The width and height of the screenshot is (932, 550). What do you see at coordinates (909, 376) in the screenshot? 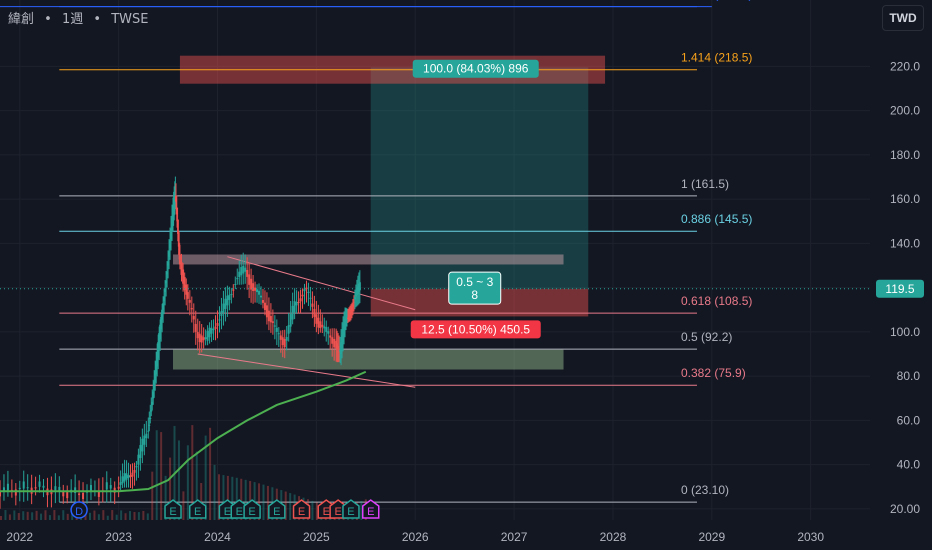
I see `price-axis-tick: 80.0` at bounding box center [909, 376].